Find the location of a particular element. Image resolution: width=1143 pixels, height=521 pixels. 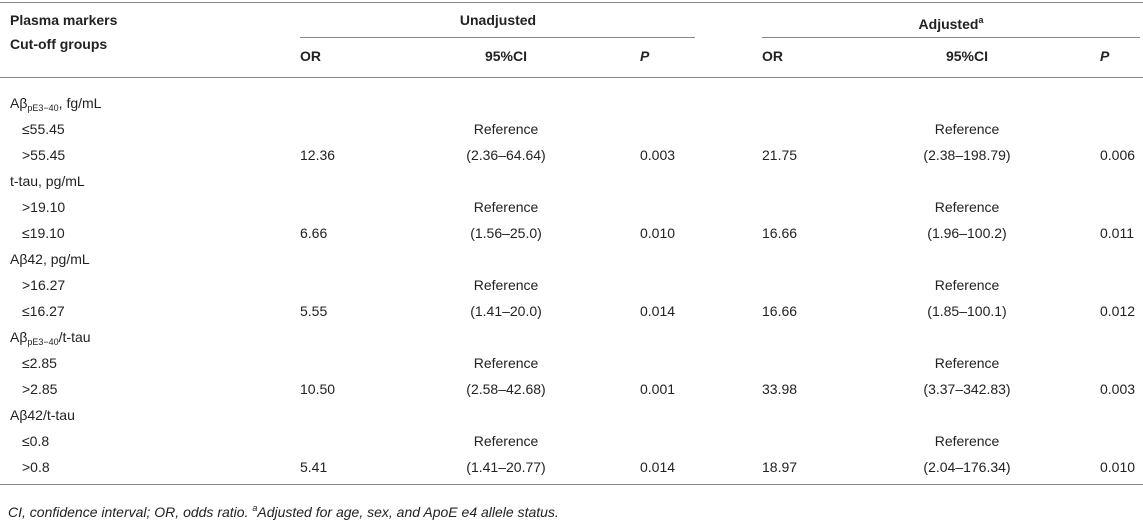

cell-ci: (2.38–198.79) is located at coordinates (967, 155).